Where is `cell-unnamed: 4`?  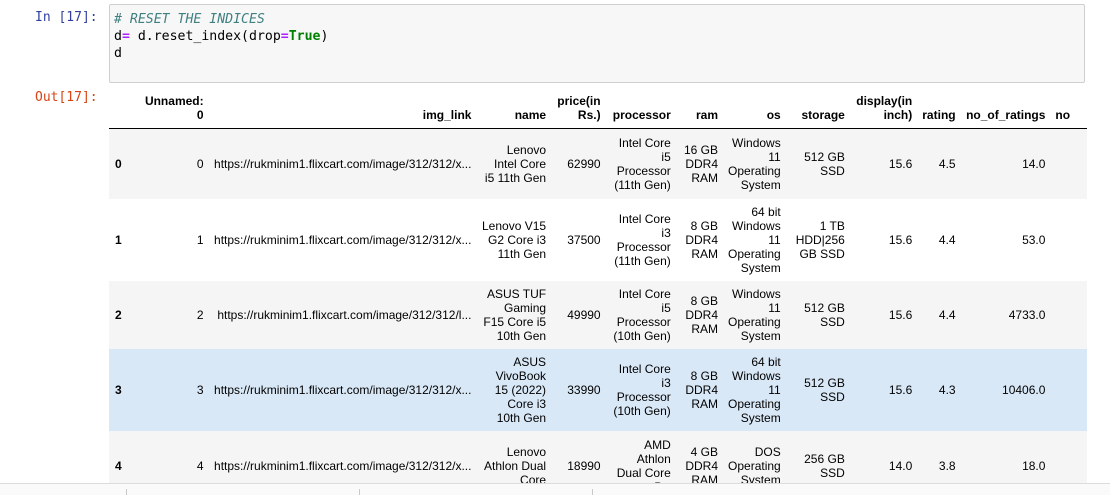 cell-unnamed: 4 is located at coordinates (200, 465).